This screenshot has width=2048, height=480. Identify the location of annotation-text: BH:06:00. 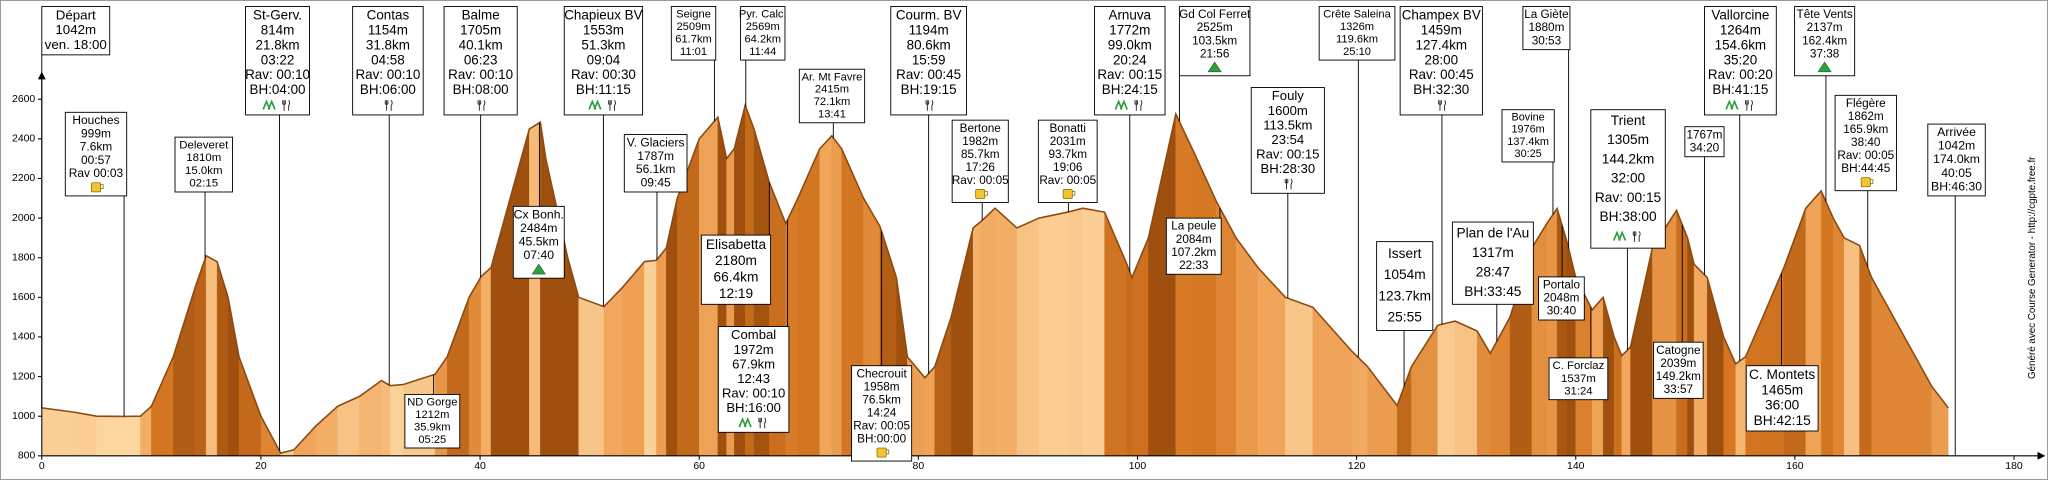
(388, 89).